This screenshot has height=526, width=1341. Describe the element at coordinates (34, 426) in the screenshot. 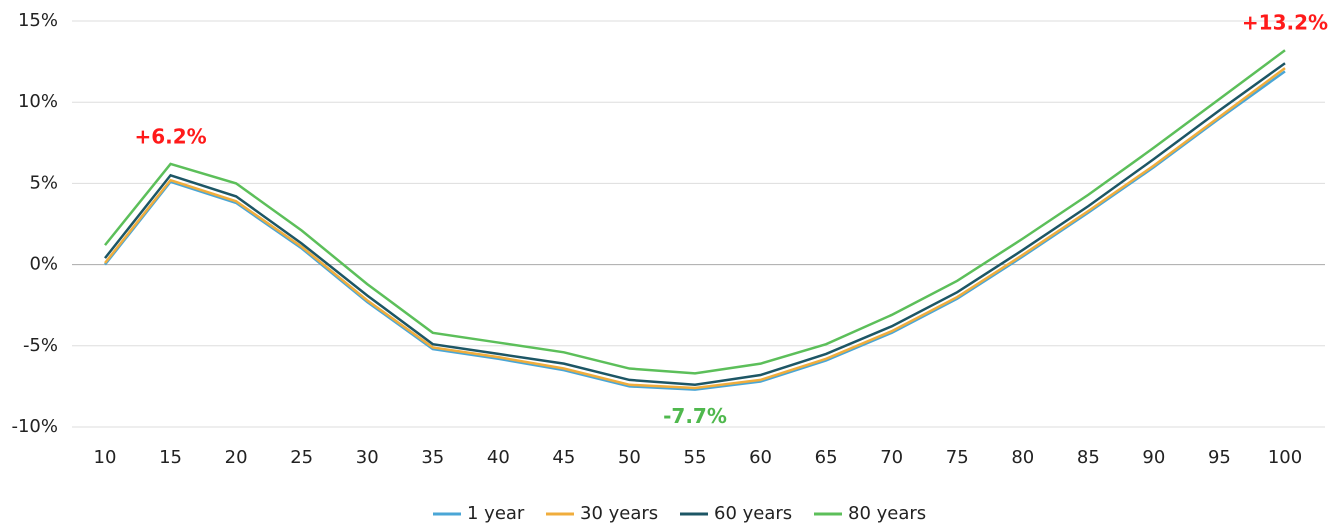

I see `y-tick-label: -10%` at that location.